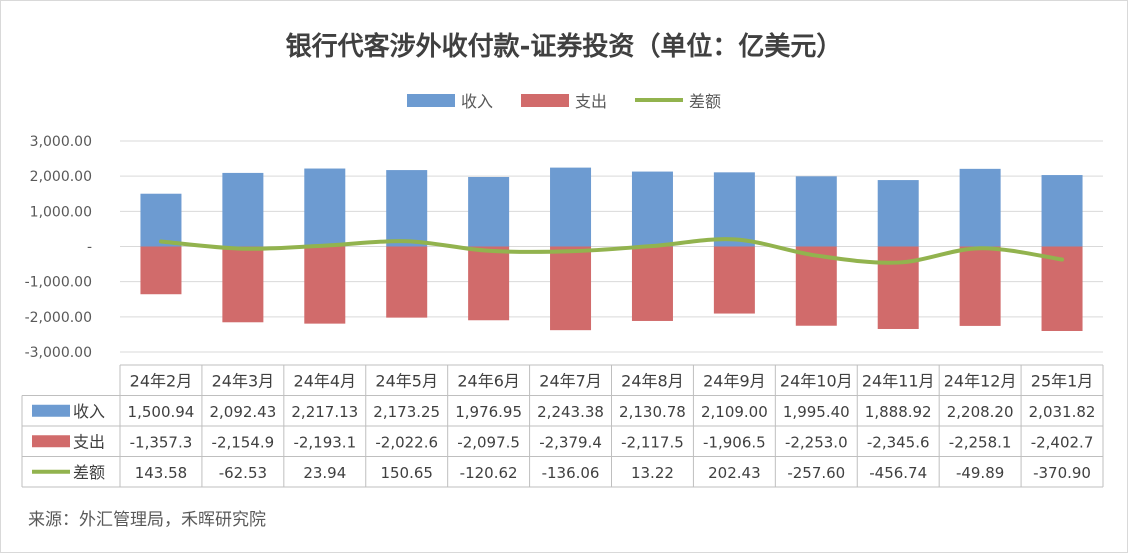 The image size is (1128, 553). I want to click on table-cell-balance: -62.53, so click(243, 473).